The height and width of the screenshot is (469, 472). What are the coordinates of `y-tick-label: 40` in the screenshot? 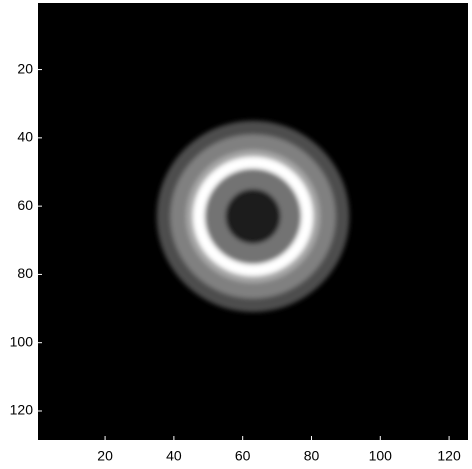 It's located at (25, 137).